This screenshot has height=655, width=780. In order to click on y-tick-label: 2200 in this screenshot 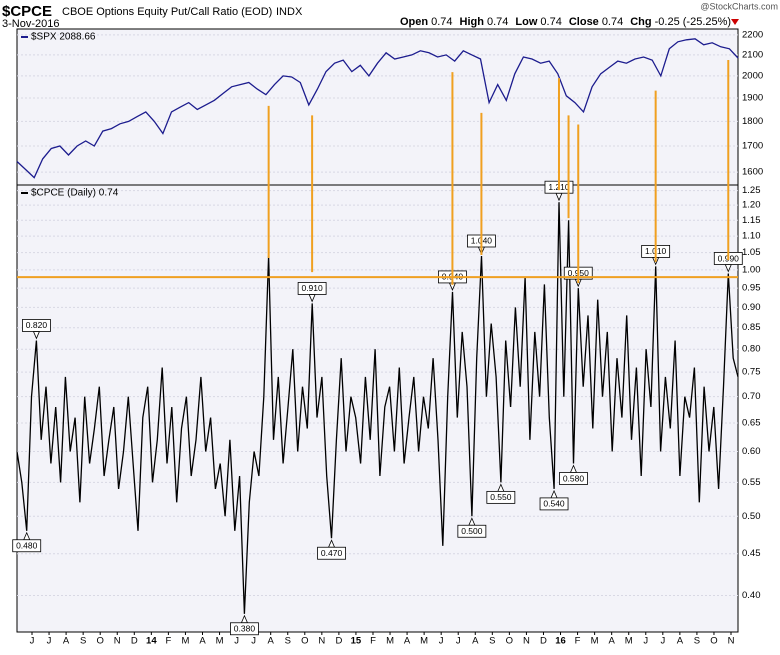, I will do `click(752, 34)`.